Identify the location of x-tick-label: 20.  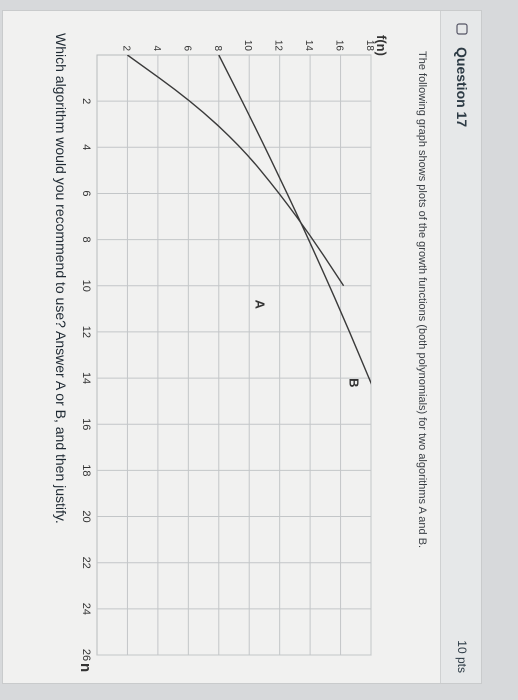
(86, 516).